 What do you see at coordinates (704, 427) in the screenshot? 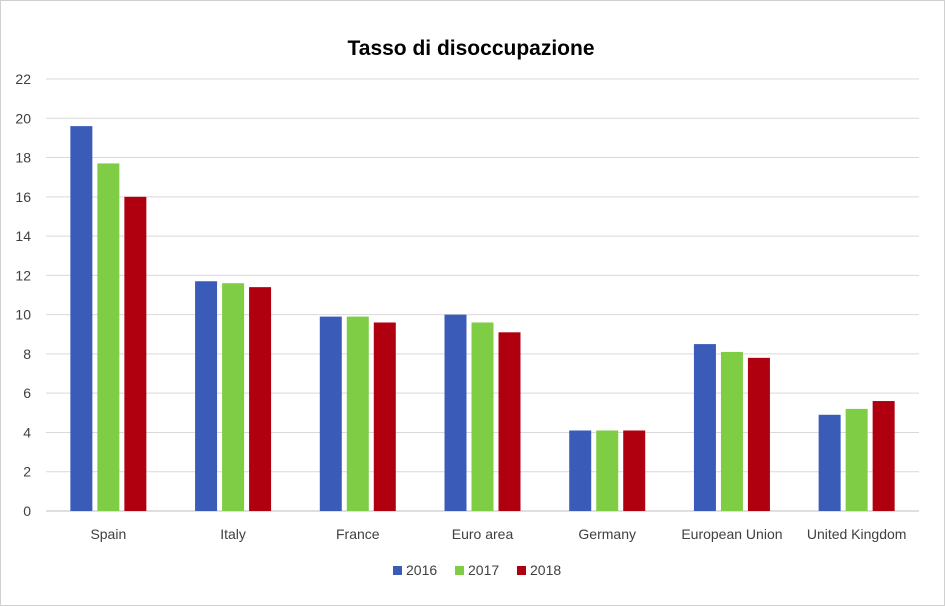
I see `bar-2016-european-union` at bounding box center [704, 427].